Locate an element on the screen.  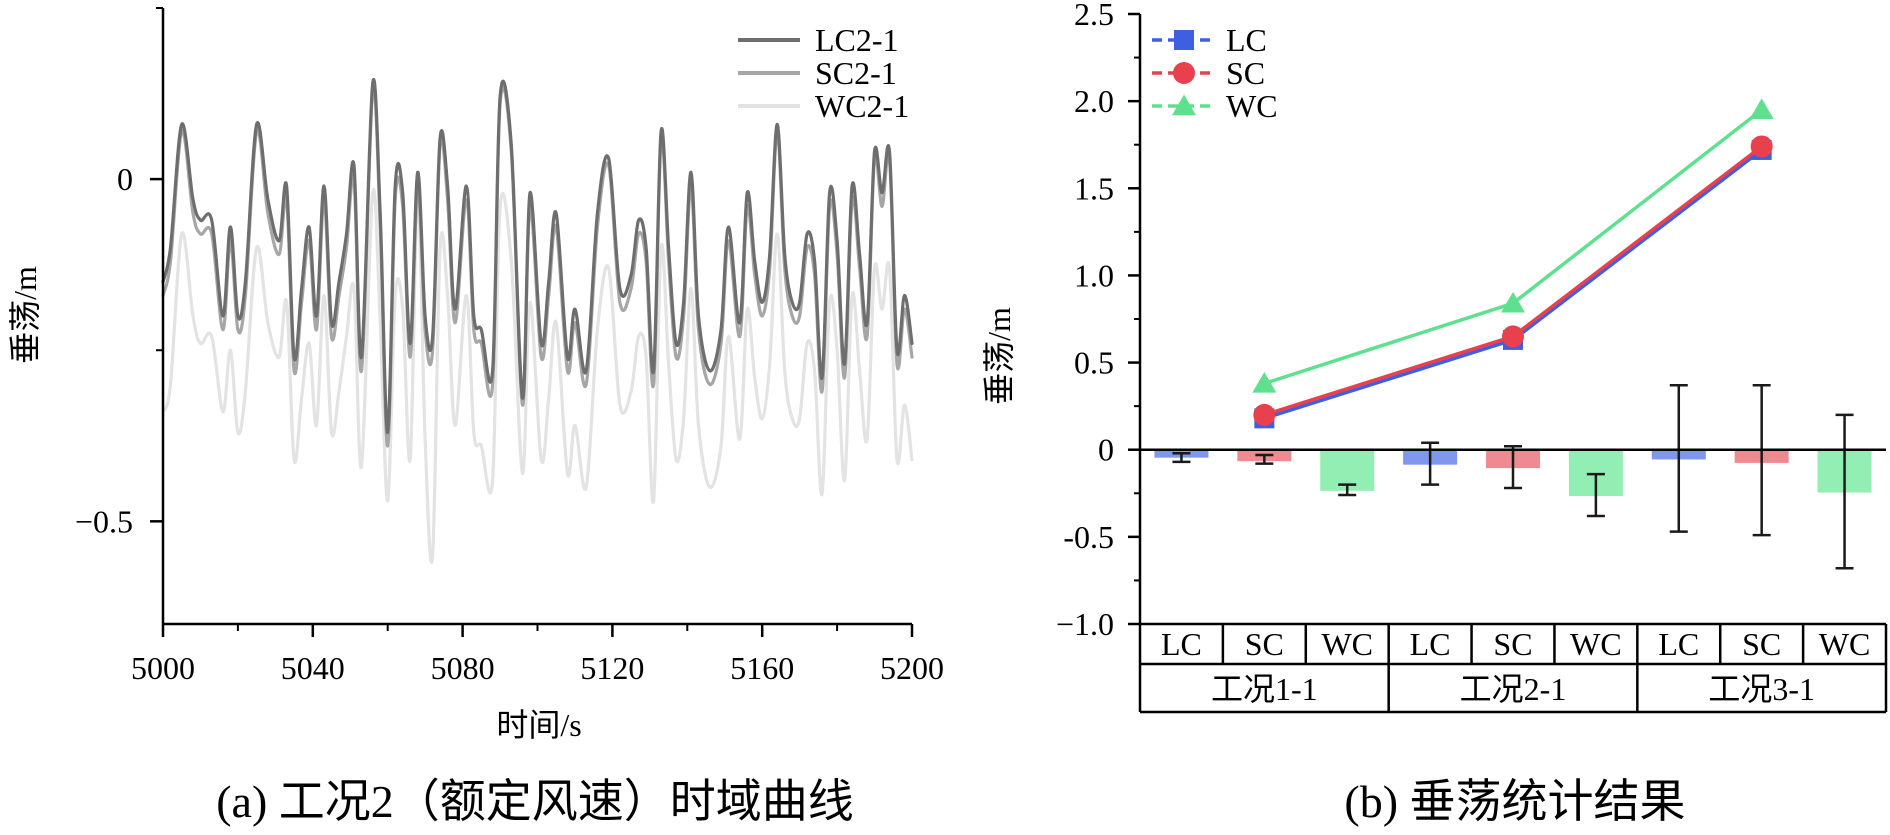
y-tick-label: −0.5 is located at coordinates (104, 521).